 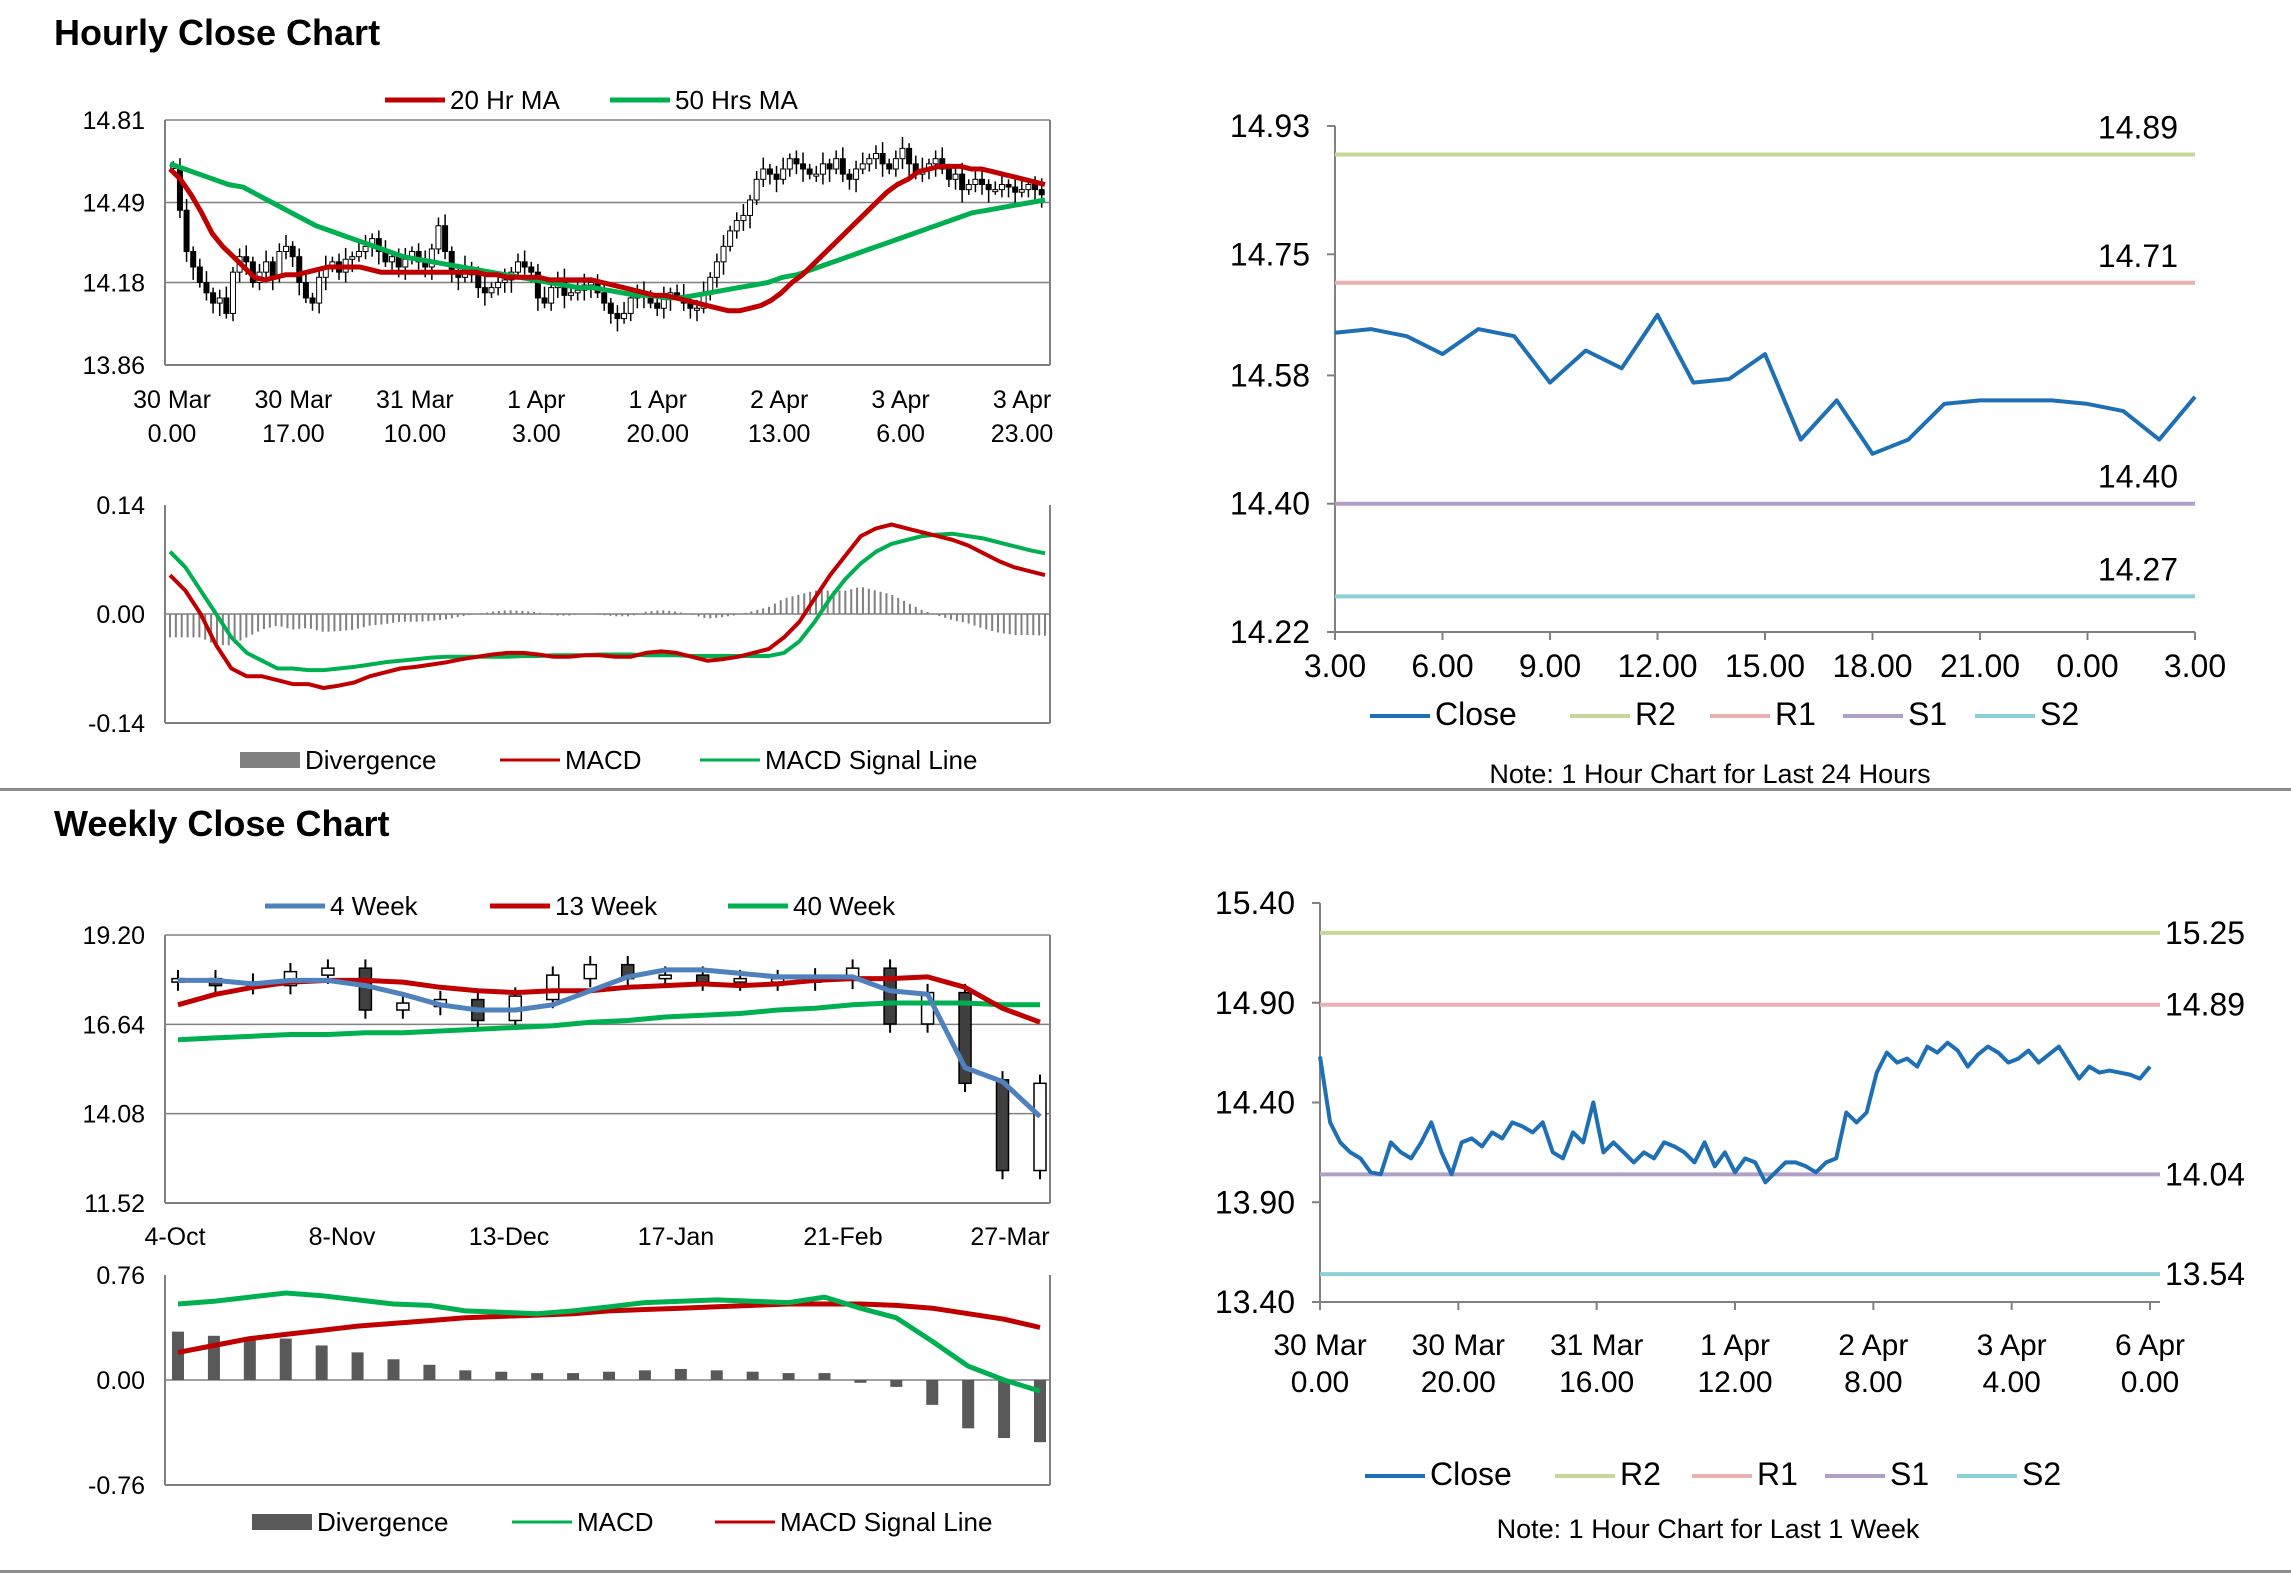 I want to click on legend-weekly-divergence-swatch, so click(x=282, y=1522).